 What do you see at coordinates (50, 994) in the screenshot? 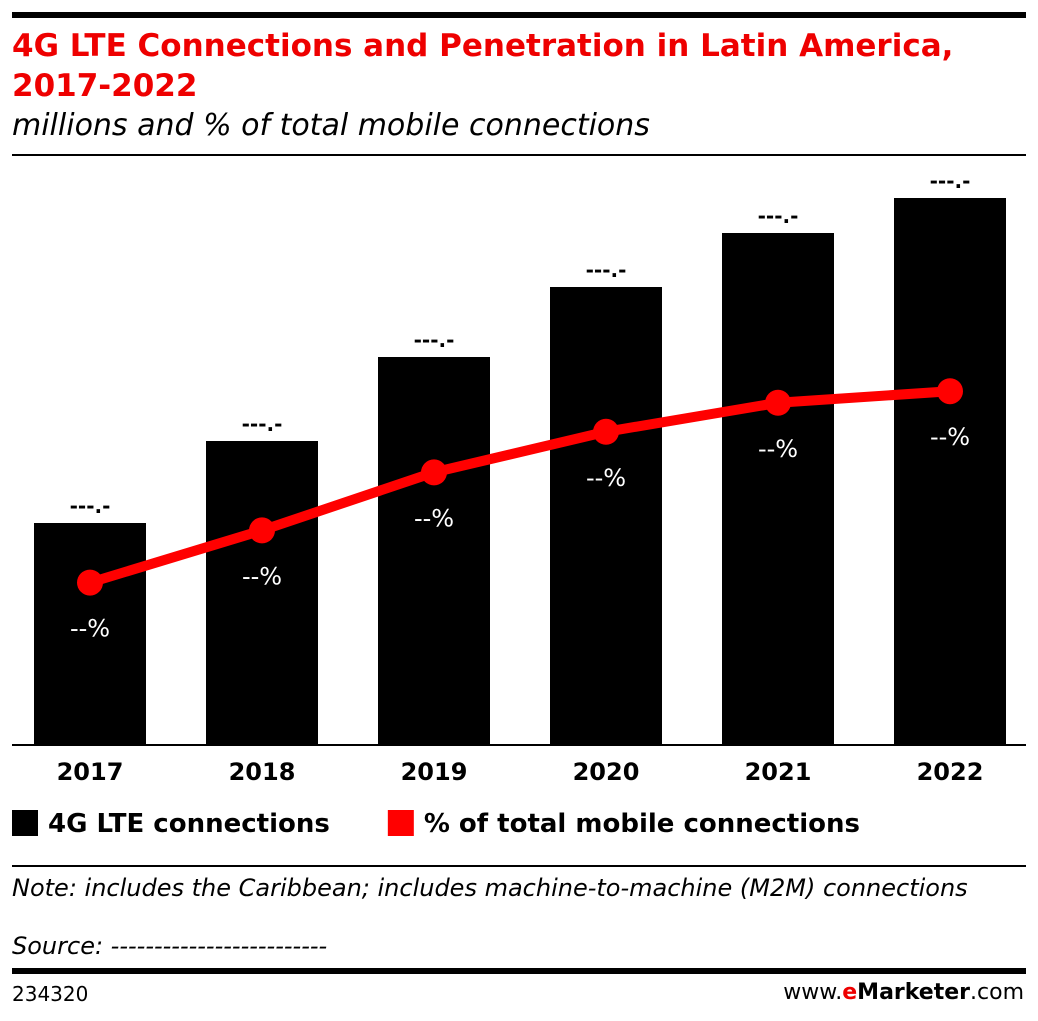
I see `chart-id: 234320` at bounding box center [50, 994].